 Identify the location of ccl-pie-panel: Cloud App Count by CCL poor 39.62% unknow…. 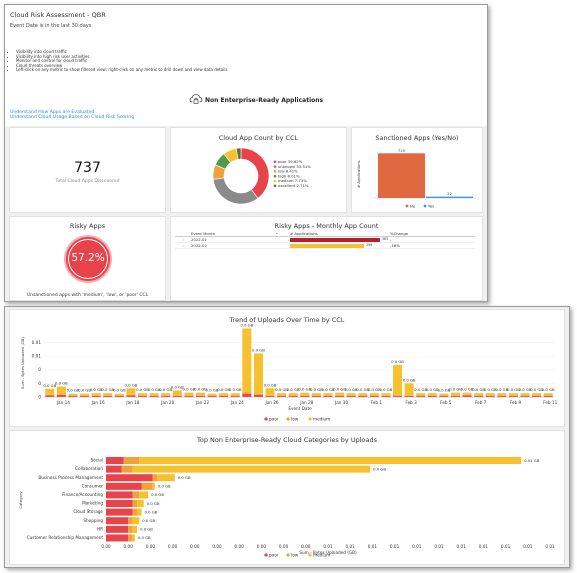
(258, 170).